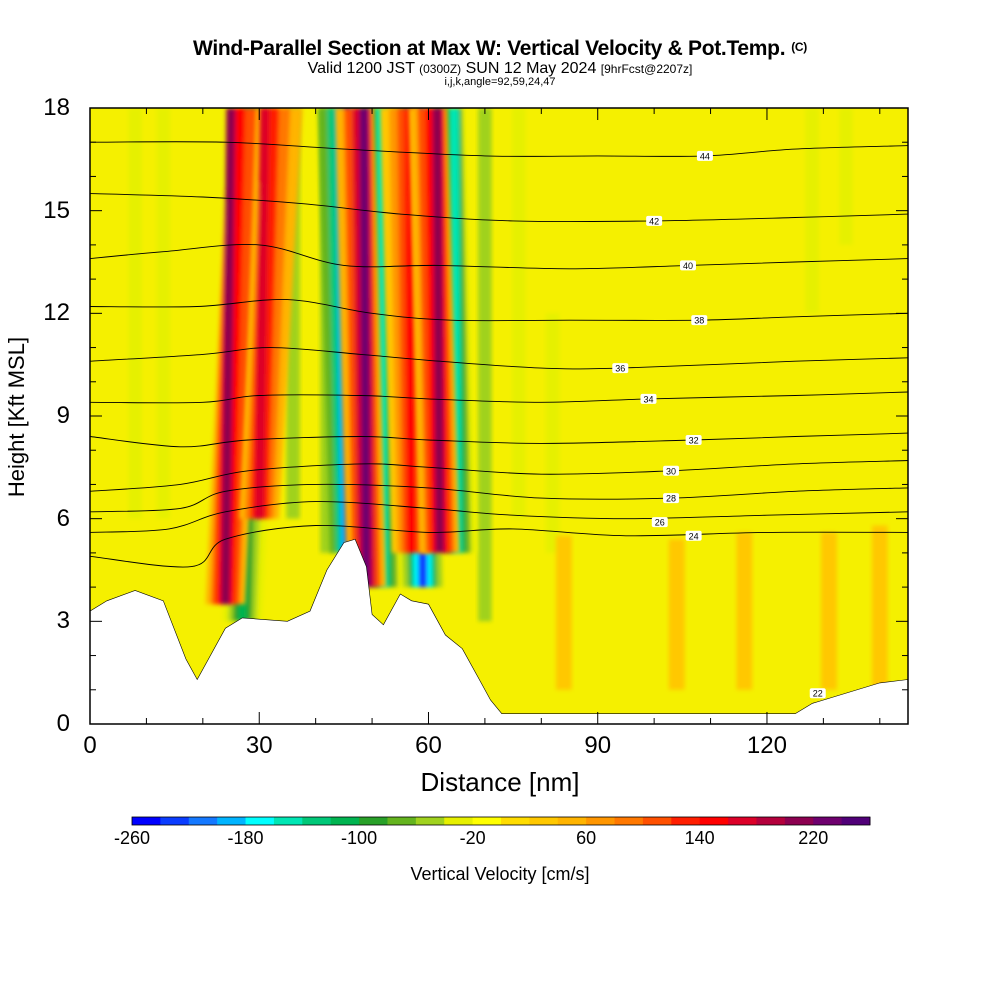  I want to click on contour-label-36: 36, so click(620, 369).